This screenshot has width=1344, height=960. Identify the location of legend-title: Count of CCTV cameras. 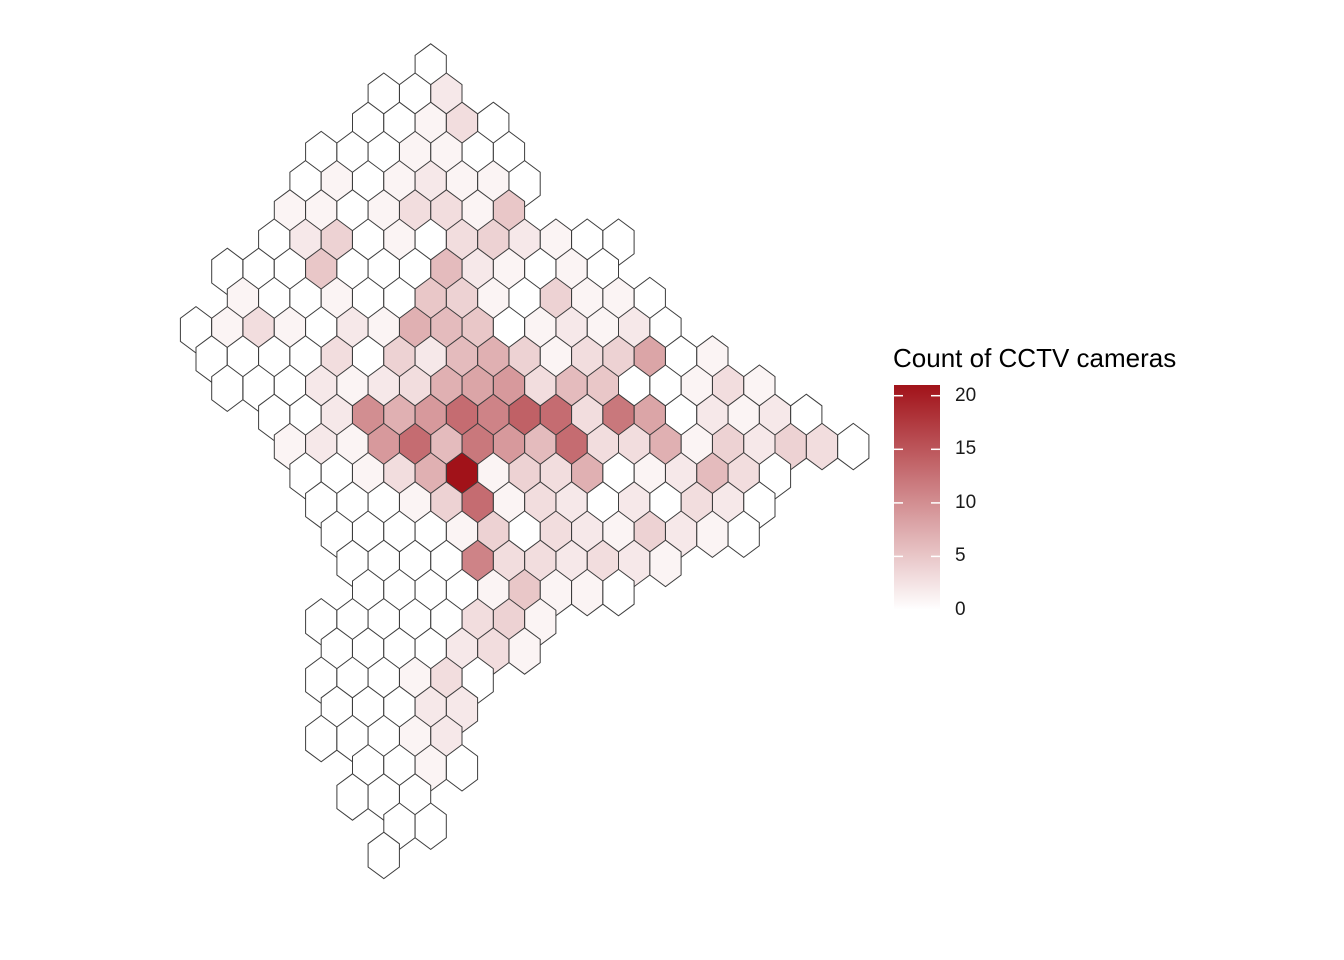
(1035, 358).